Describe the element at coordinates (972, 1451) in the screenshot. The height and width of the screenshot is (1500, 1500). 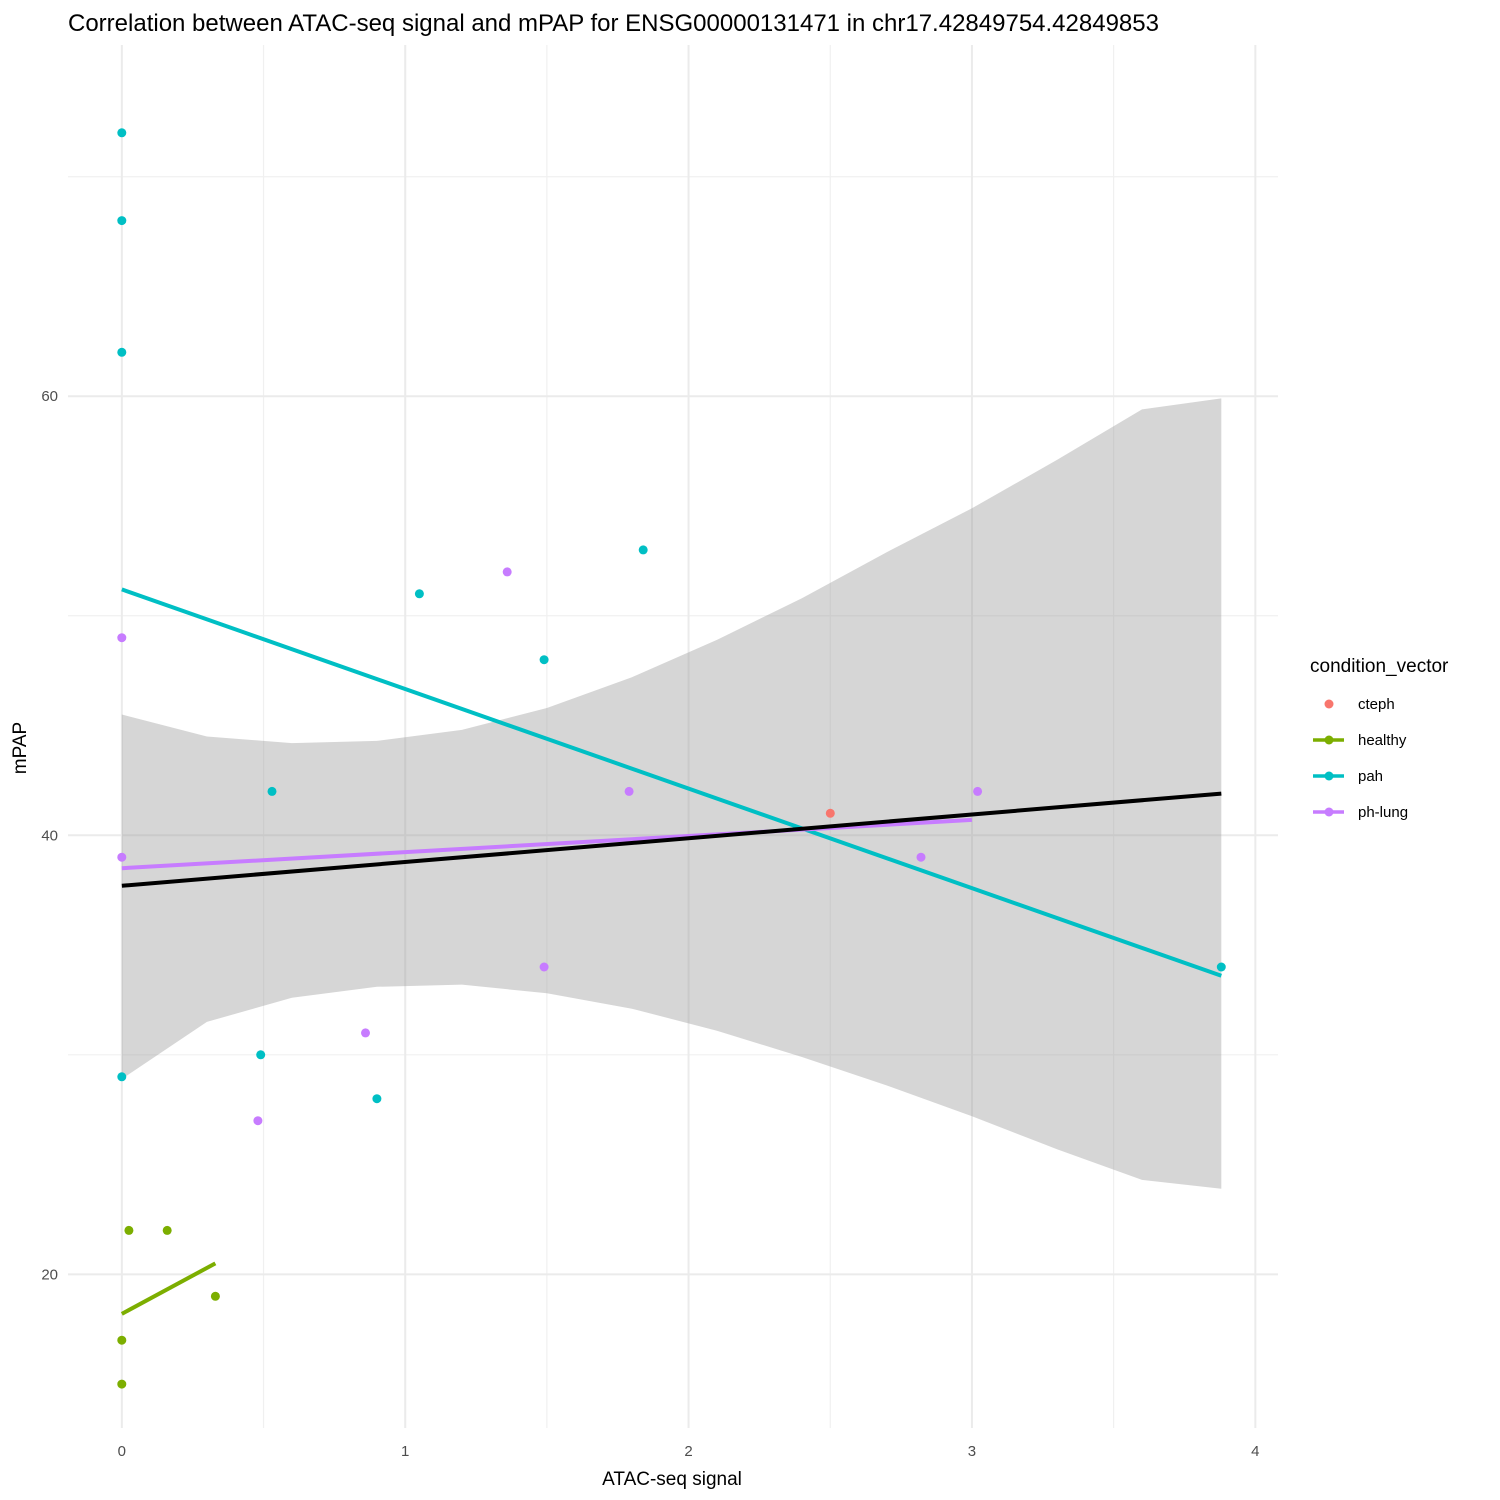
I see `x-tick-label: 3` at that location.